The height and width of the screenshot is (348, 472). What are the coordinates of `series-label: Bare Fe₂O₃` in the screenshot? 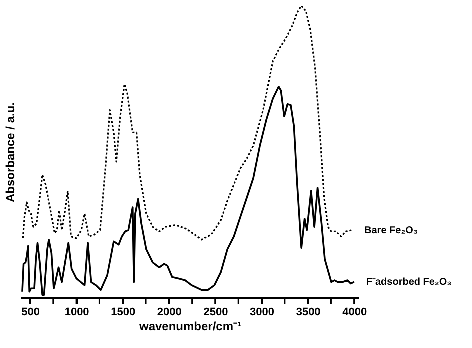 It's located at (391, 230).